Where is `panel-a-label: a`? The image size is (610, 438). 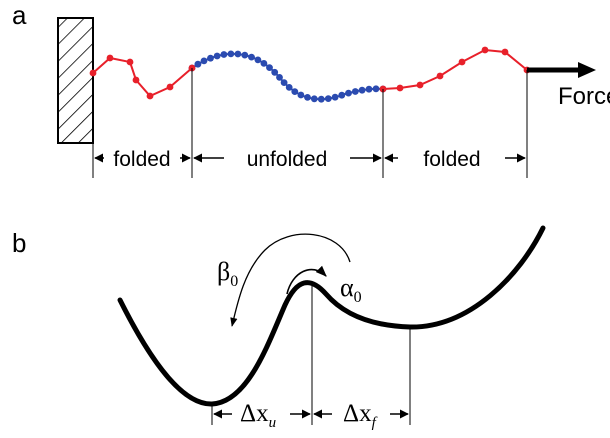 panel-a-label: a is located at coordinates (19, 15).